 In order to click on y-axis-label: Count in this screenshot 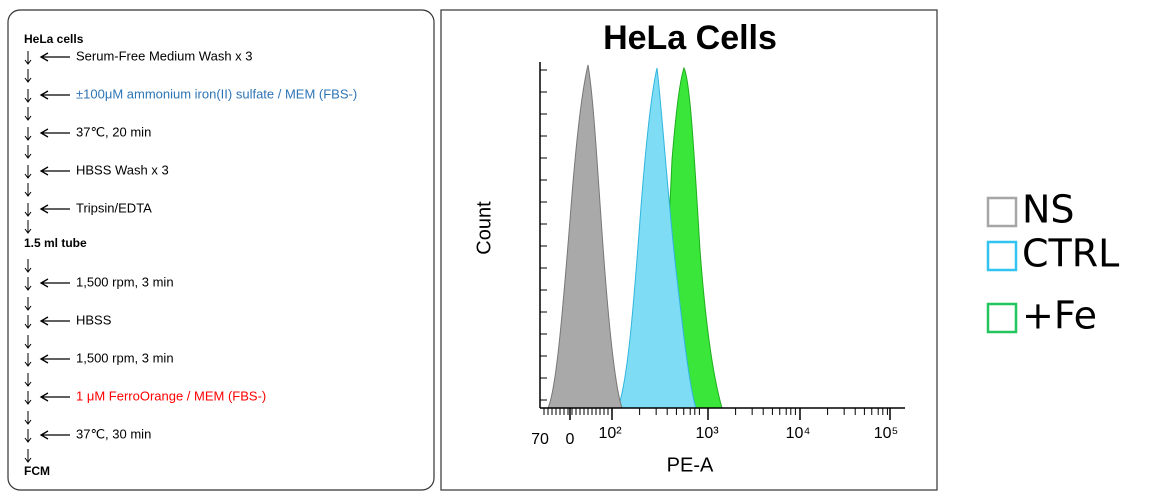, I will do `click(484, 228)`.